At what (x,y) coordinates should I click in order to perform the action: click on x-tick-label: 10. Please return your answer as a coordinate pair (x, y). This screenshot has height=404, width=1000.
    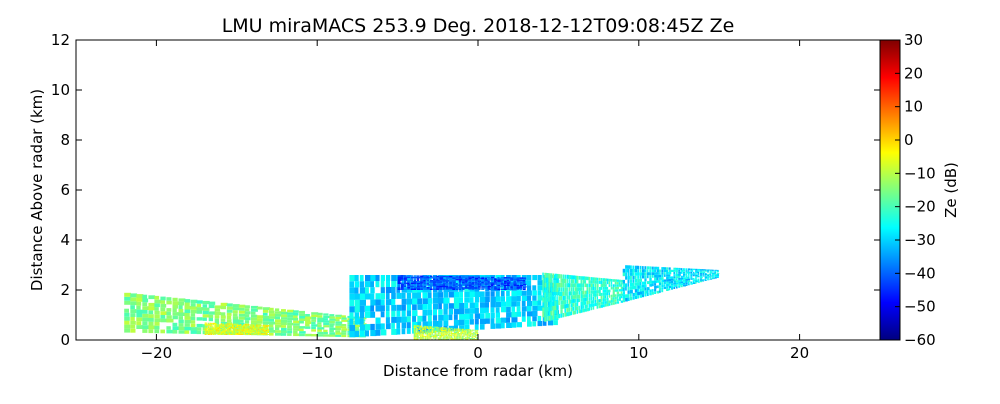
    Looking at the image, I should click on (638, 353).